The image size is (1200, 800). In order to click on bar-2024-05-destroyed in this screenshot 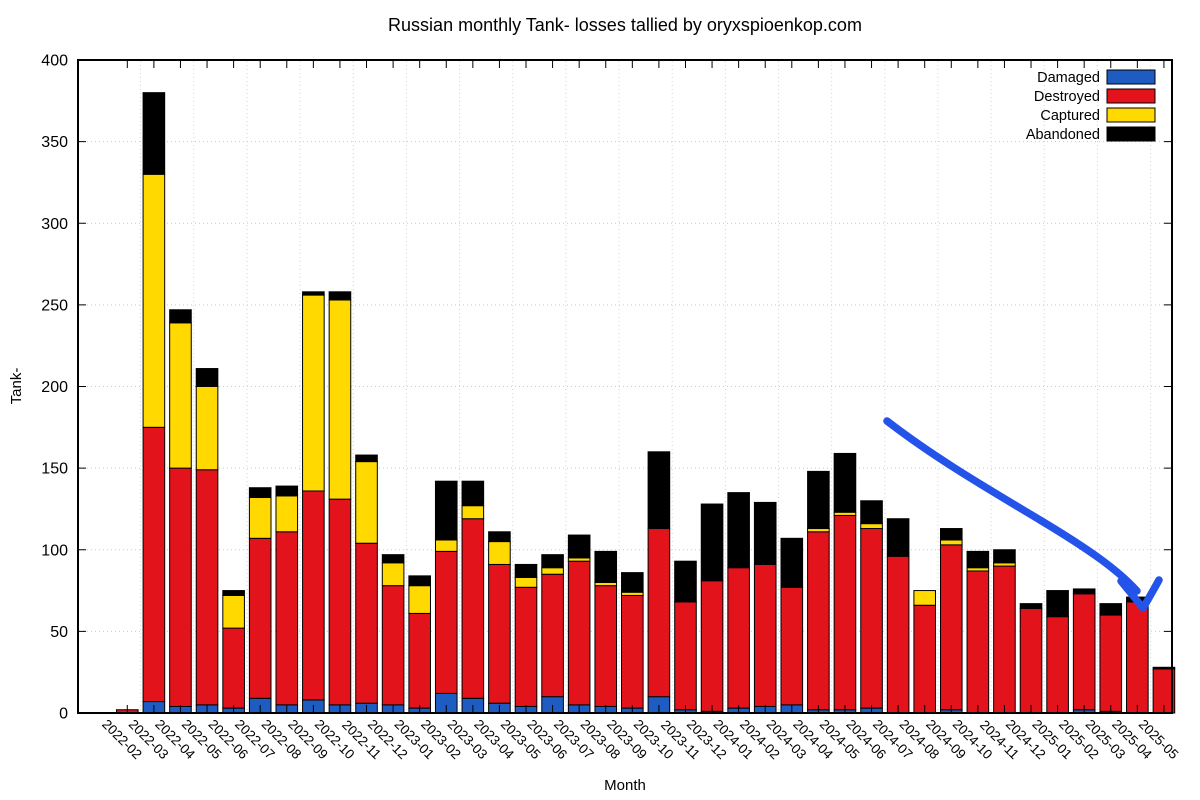, I will do `click(845, 612)`.